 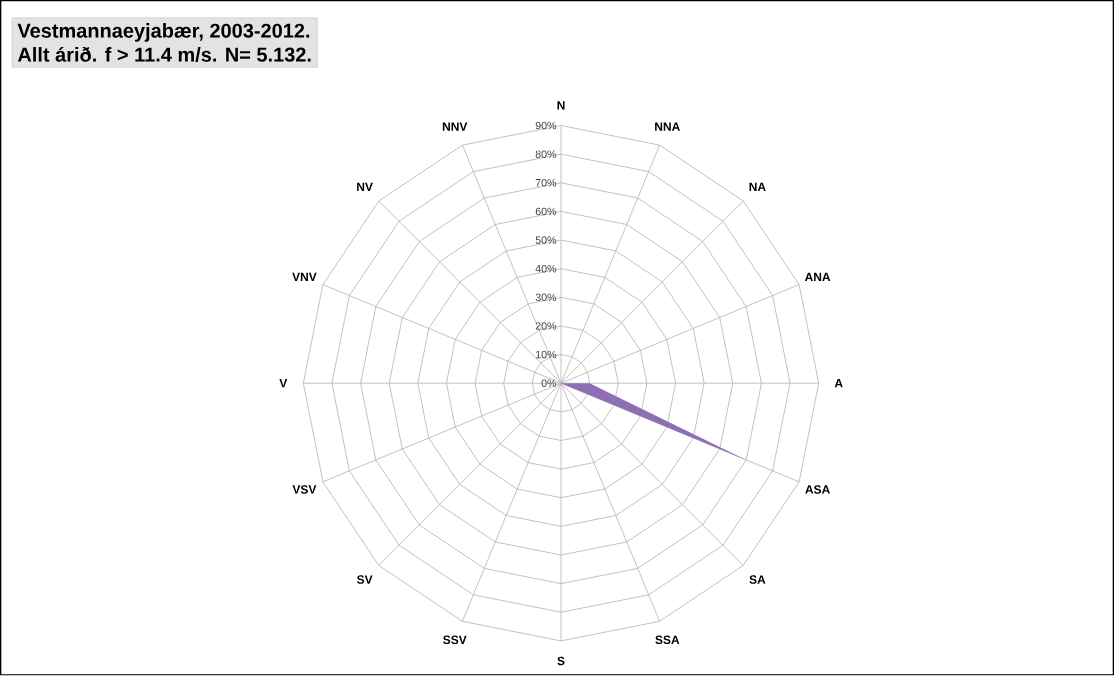 I want to click on spoke-label: NA, so click(x=757, y=187).